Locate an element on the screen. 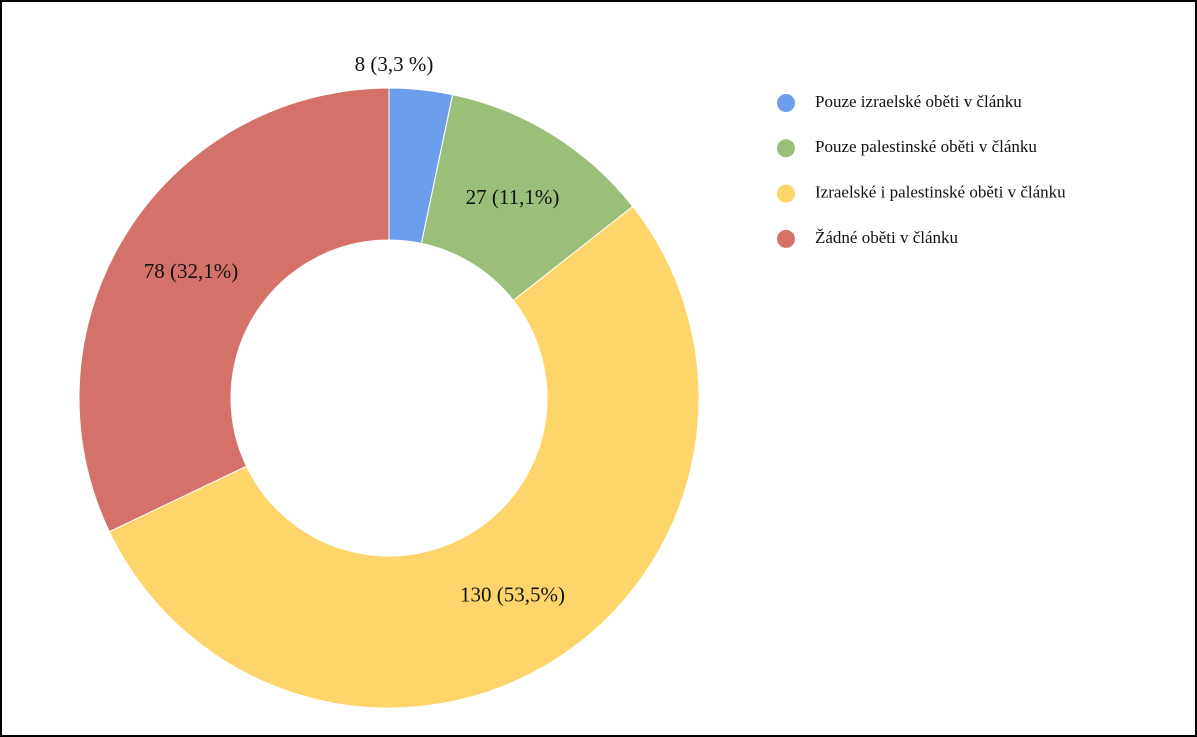 The width and height of the screenshot is (1197, 737). data-label: 27 (11,1%) is located at coordinates (513, 197).